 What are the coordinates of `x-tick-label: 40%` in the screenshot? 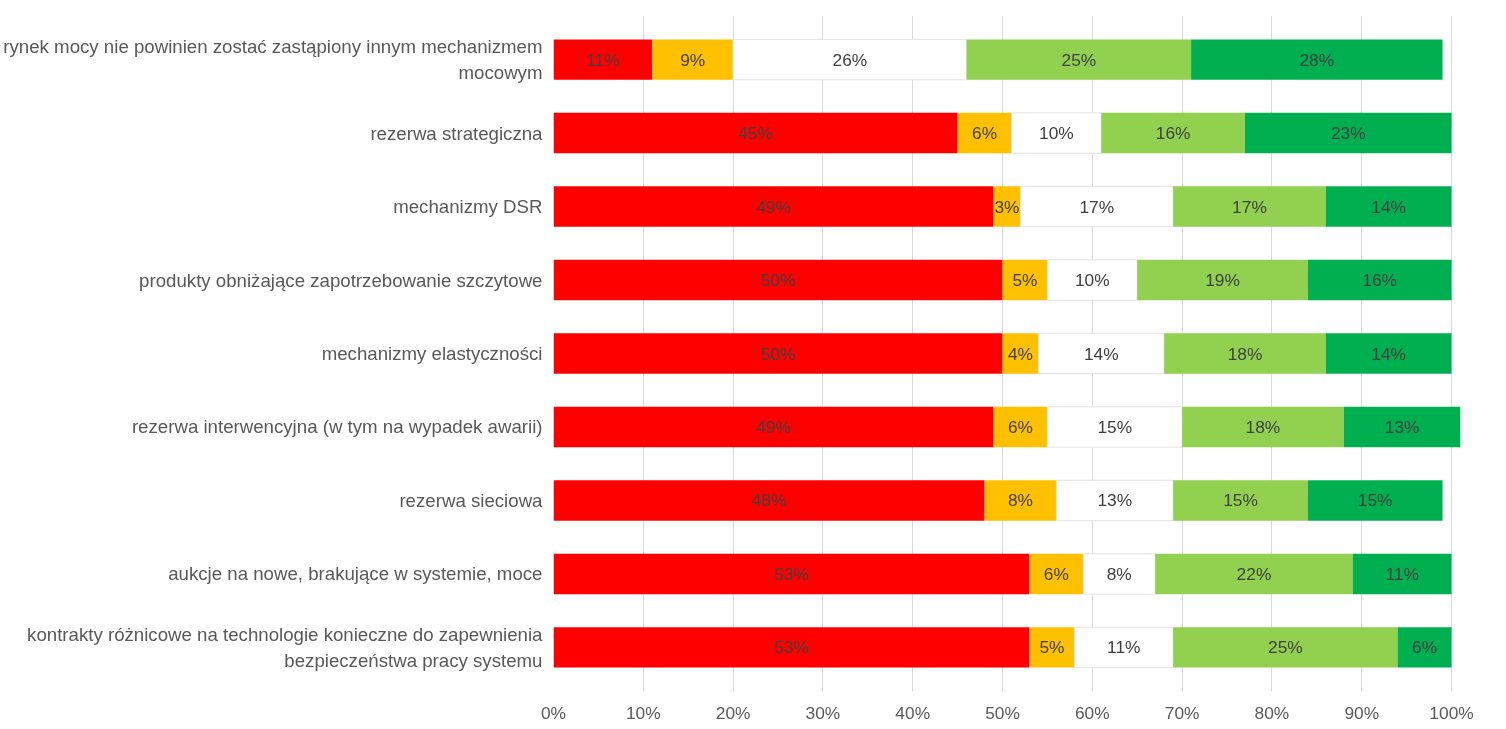 It's located at (913, 712).